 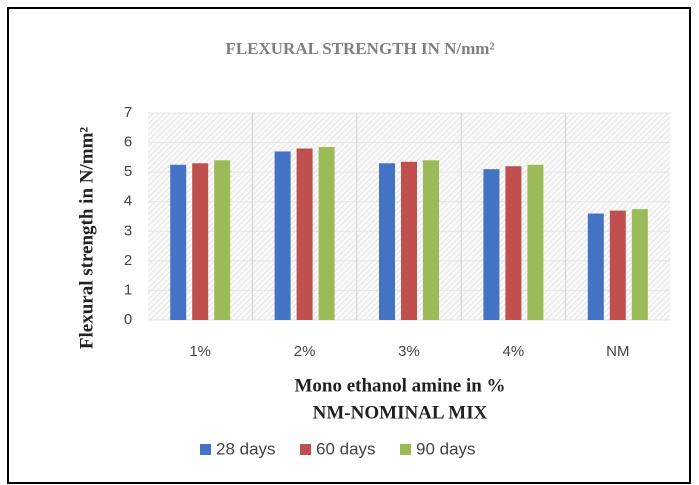 I want to click on x-tick-label: NM, so click(x=617, y=351).